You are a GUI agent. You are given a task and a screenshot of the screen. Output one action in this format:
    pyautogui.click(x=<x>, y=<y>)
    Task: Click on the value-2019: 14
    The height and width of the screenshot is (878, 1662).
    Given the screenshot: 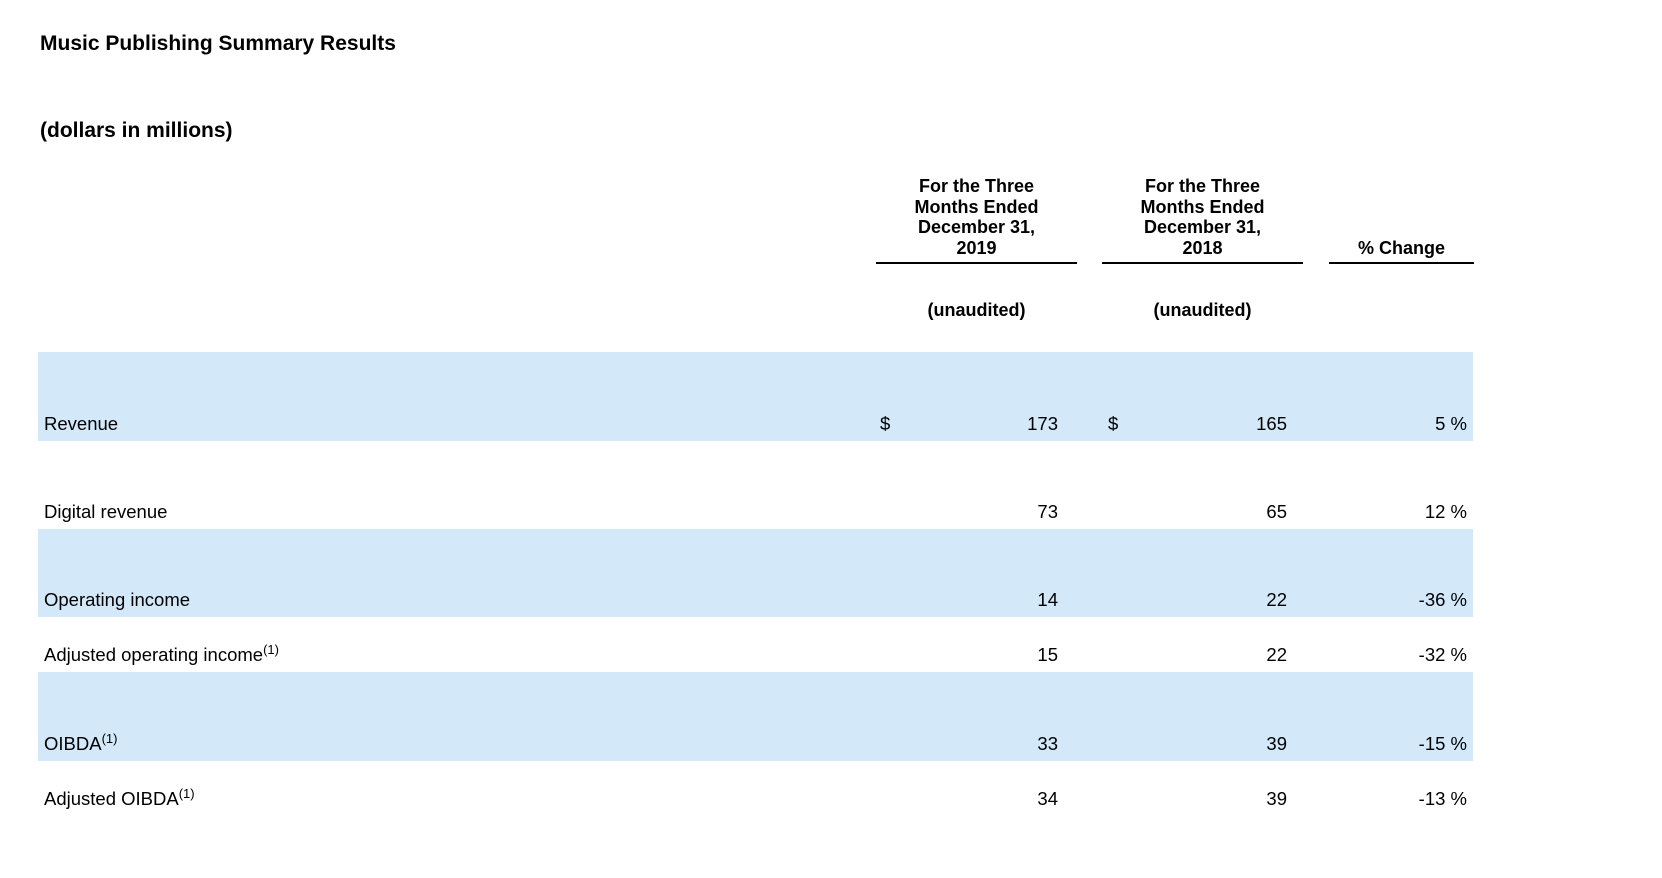 What is the action you would take?
    pyautogui.click(x=1047, y=599)
    